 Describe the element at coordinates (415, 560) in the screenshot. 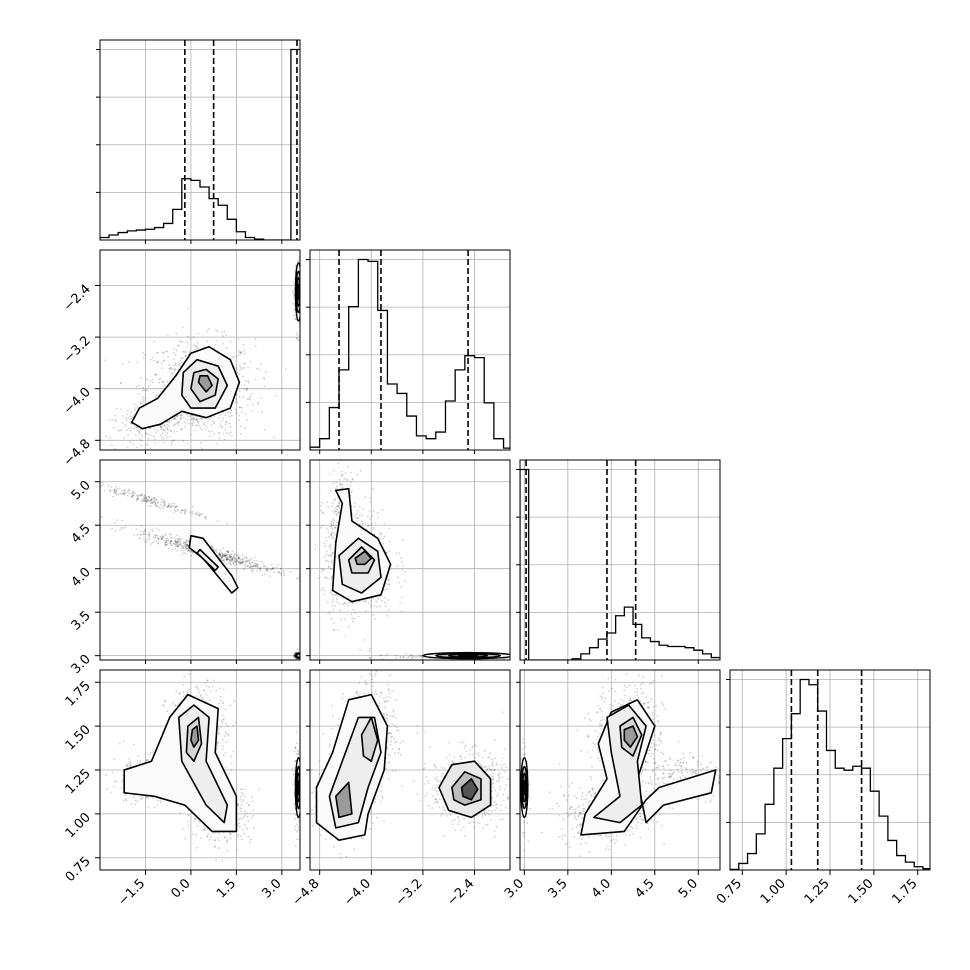

I see `scatter-content` at that location.